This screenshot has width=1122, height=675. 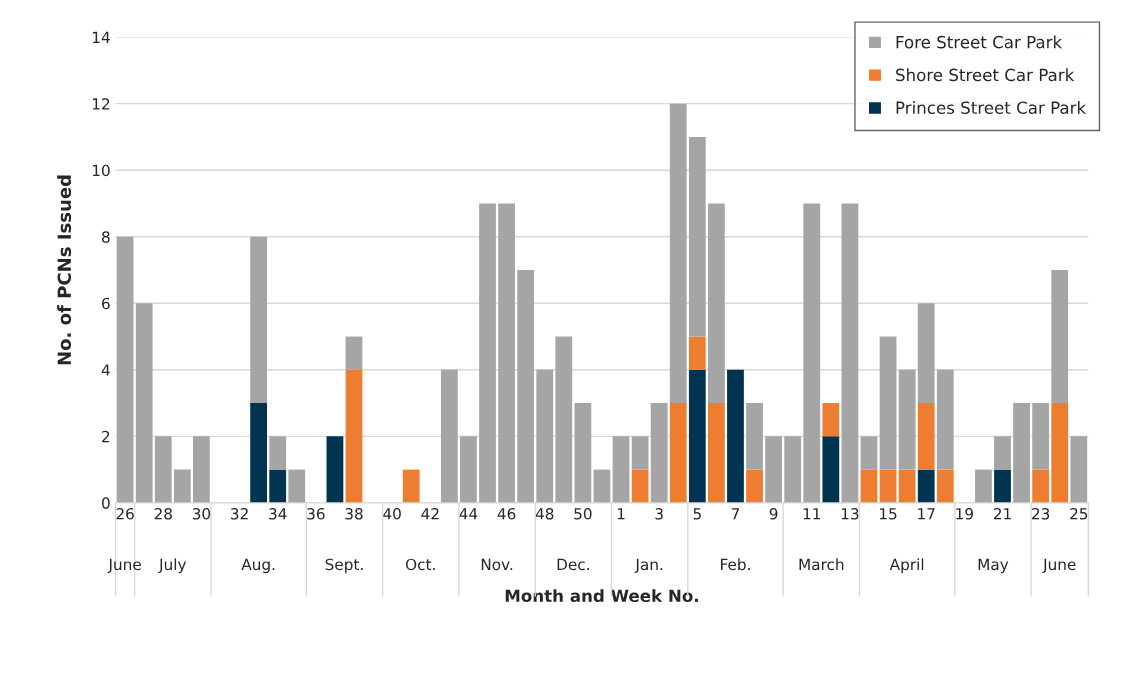 I want to click on x-tick-label: 23, so click(x=1041, y=514).